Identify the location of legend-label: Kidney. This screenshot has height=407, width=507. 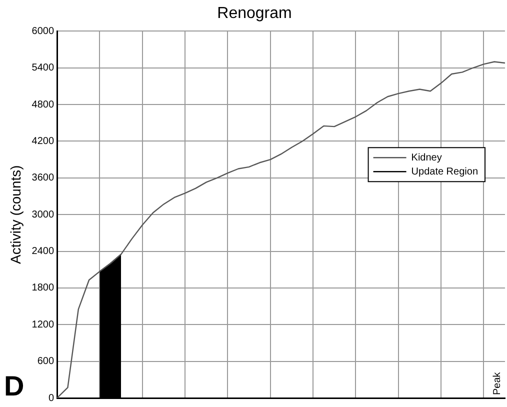
(426, 158).